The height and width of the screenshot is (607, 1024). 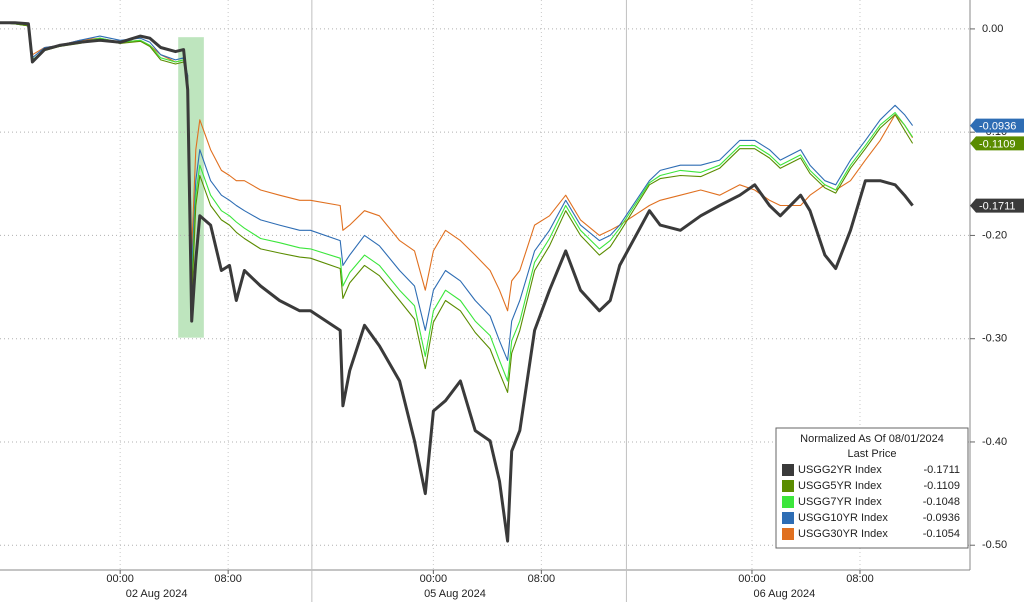 I want to click on y-tick-label: -0.30, so click(x=994, y=339).